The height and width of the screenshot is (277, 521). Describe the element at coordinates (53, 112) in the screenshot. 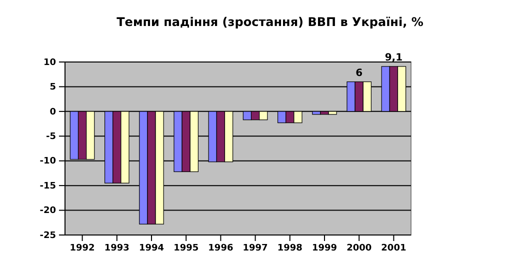

I see `y-tick-label: 0` at that location.